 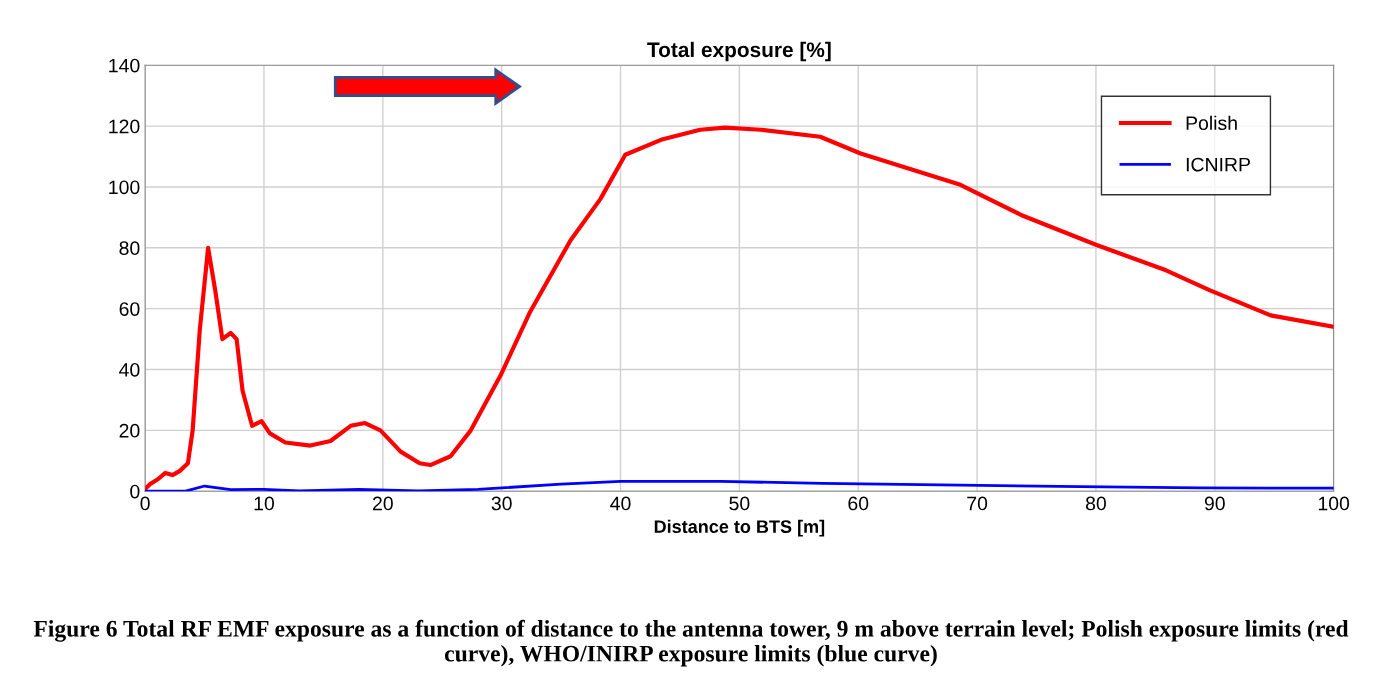 I want to click on y-tick-label: 0, so click(x=135, y=491).